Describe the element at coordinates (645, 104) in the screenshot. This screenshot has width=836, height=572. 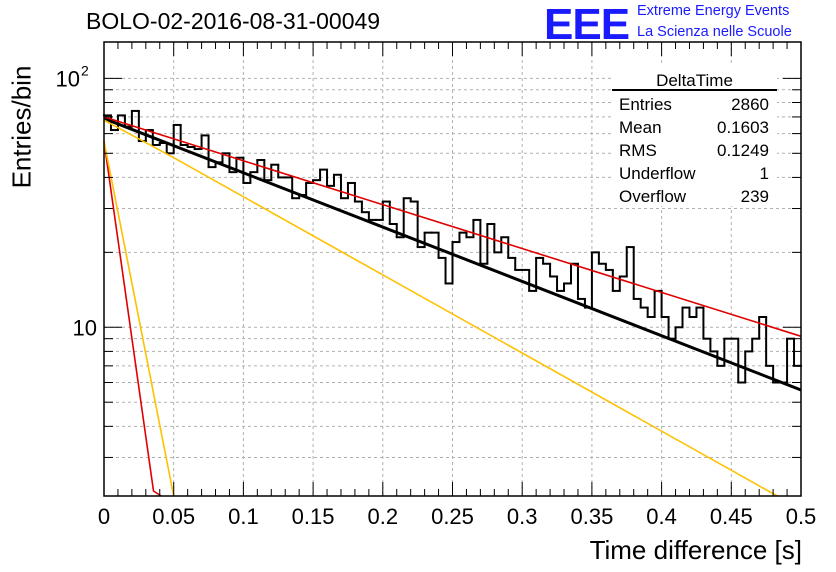
I see `stats-row-label: Entries` at that location.